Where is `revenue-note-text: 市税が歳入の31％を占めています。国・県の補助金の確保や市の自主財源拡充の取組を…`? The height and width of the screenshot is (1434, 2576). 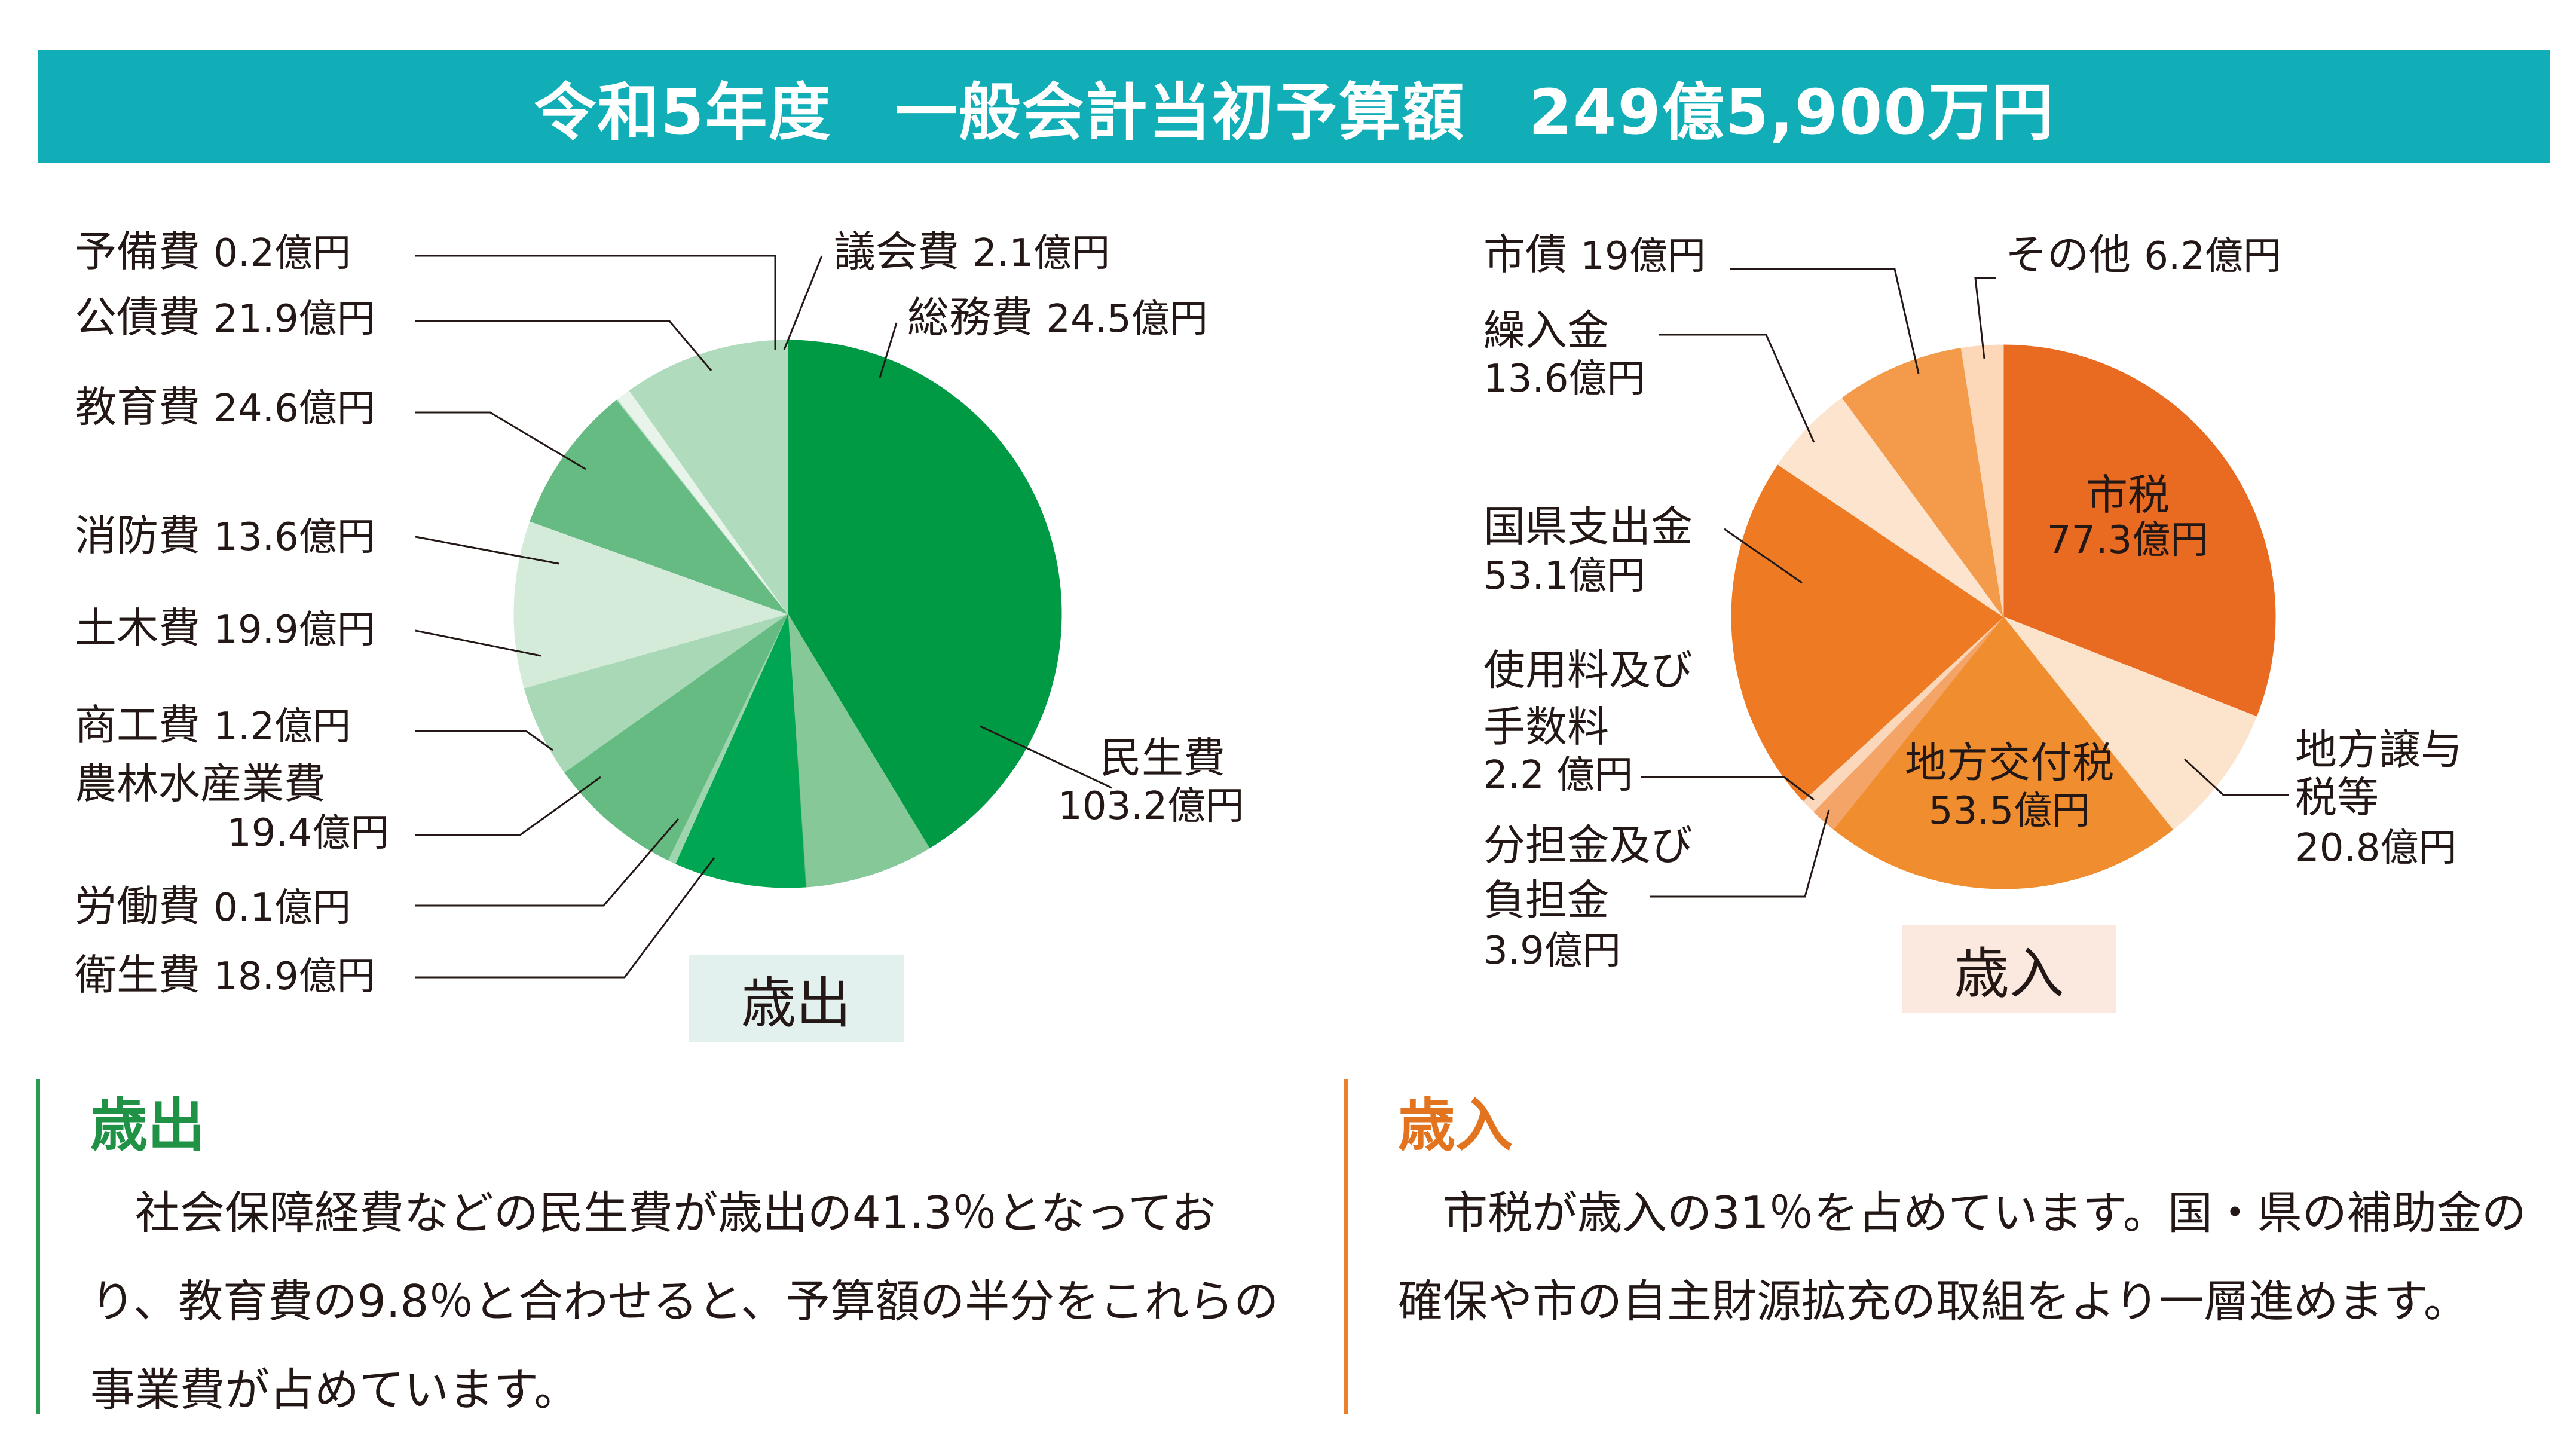
revenue-note-text: 市税が歳入の31％を占めています。国・県の補助金の確保や市の自主財源拡充の取組を… is located at coordinates (1962, 1258).